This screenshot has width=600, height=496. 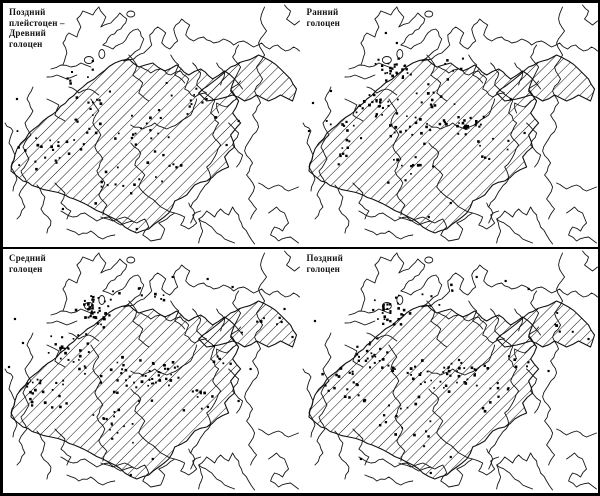 What do you see at coordinates (386, 60) in the screenshot?
I see `lake-ladoga-outline` at bounding box center [386, 60].